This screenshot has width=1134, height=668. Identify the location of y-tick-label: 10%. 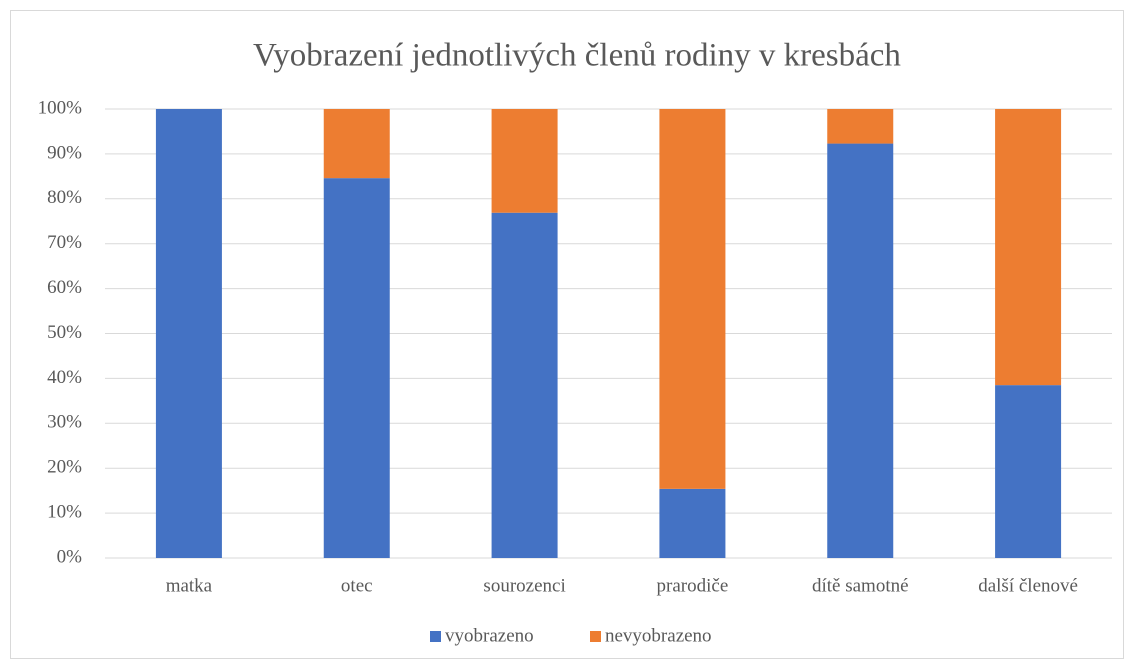
(64, 511).